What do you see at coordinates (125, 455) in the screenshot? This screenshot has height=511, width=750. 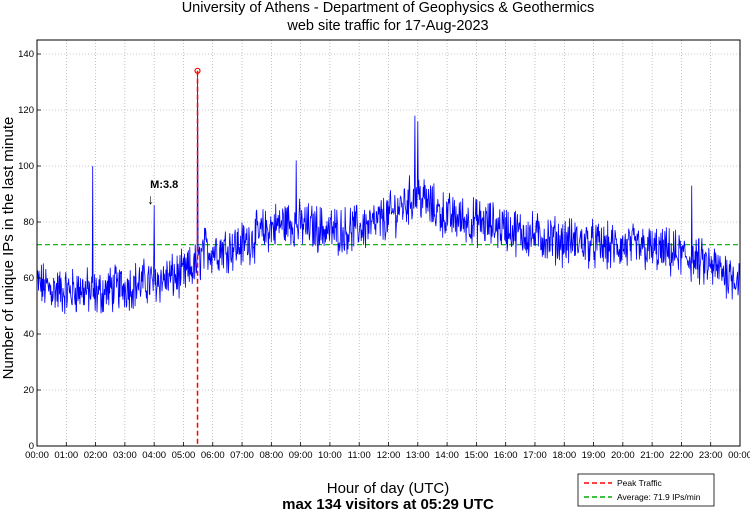 I see `x-tick-label: 03:00` at bounding box center [125, 455].